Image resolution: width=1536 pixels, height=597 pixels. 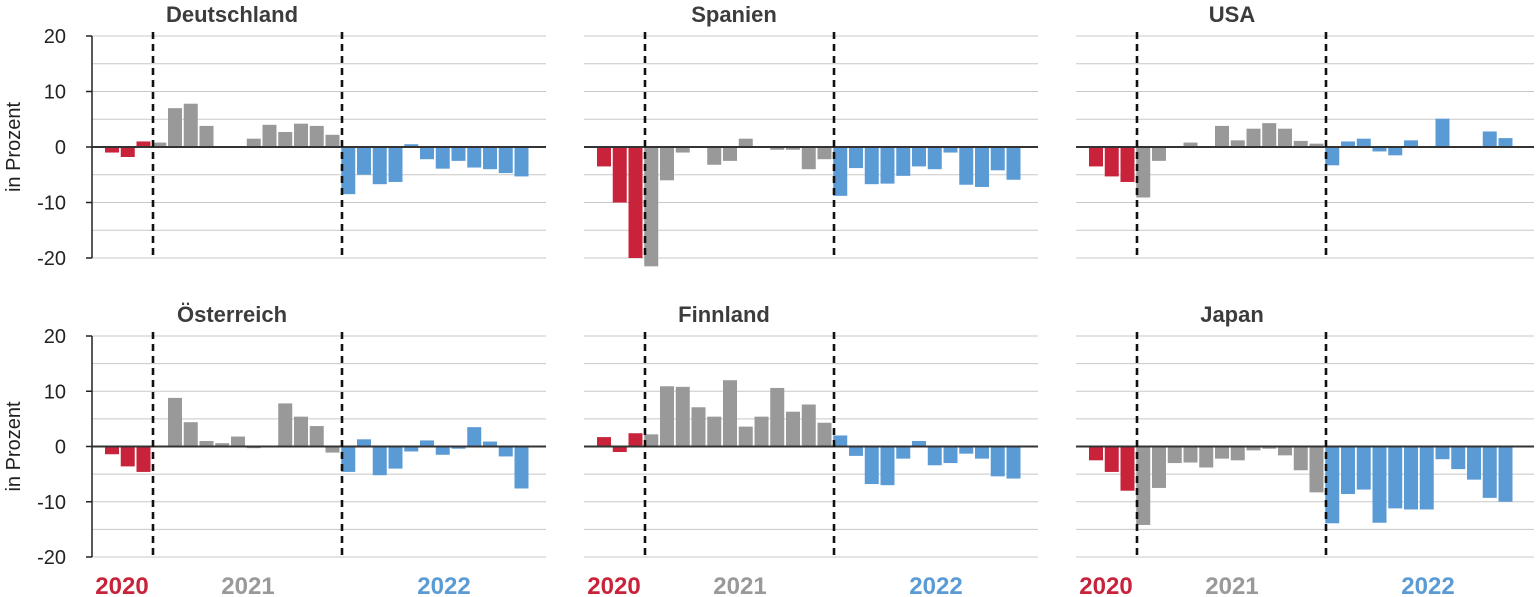 What do you see at coordinates (1232, 314) in the screenshot?
I see `panel-title: Japan` at bounding box center [1232, 314].